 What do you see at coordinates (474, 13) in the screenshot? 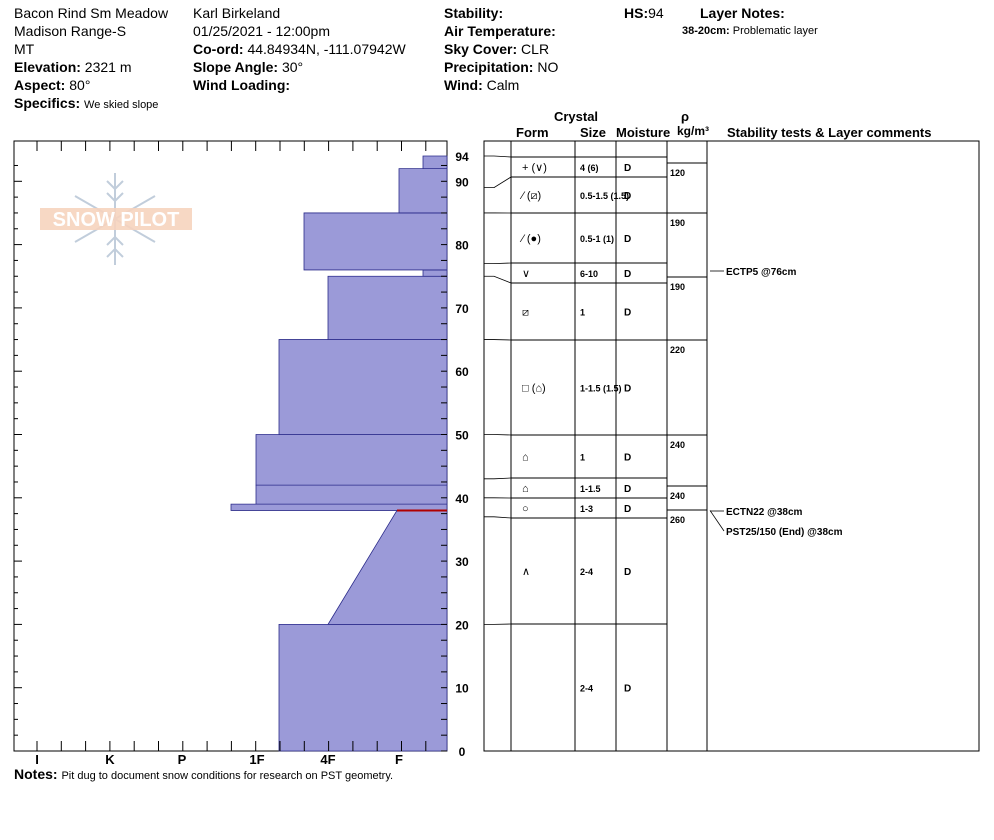
I see `stability-label: Stability:` at bounding box center [474, 13].